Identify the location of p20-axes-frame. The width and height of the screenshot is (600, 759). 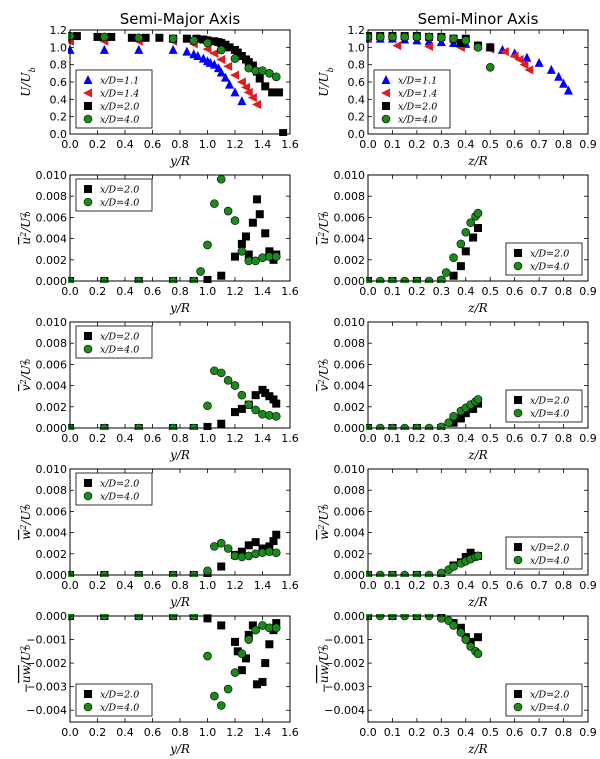
(180, 375).